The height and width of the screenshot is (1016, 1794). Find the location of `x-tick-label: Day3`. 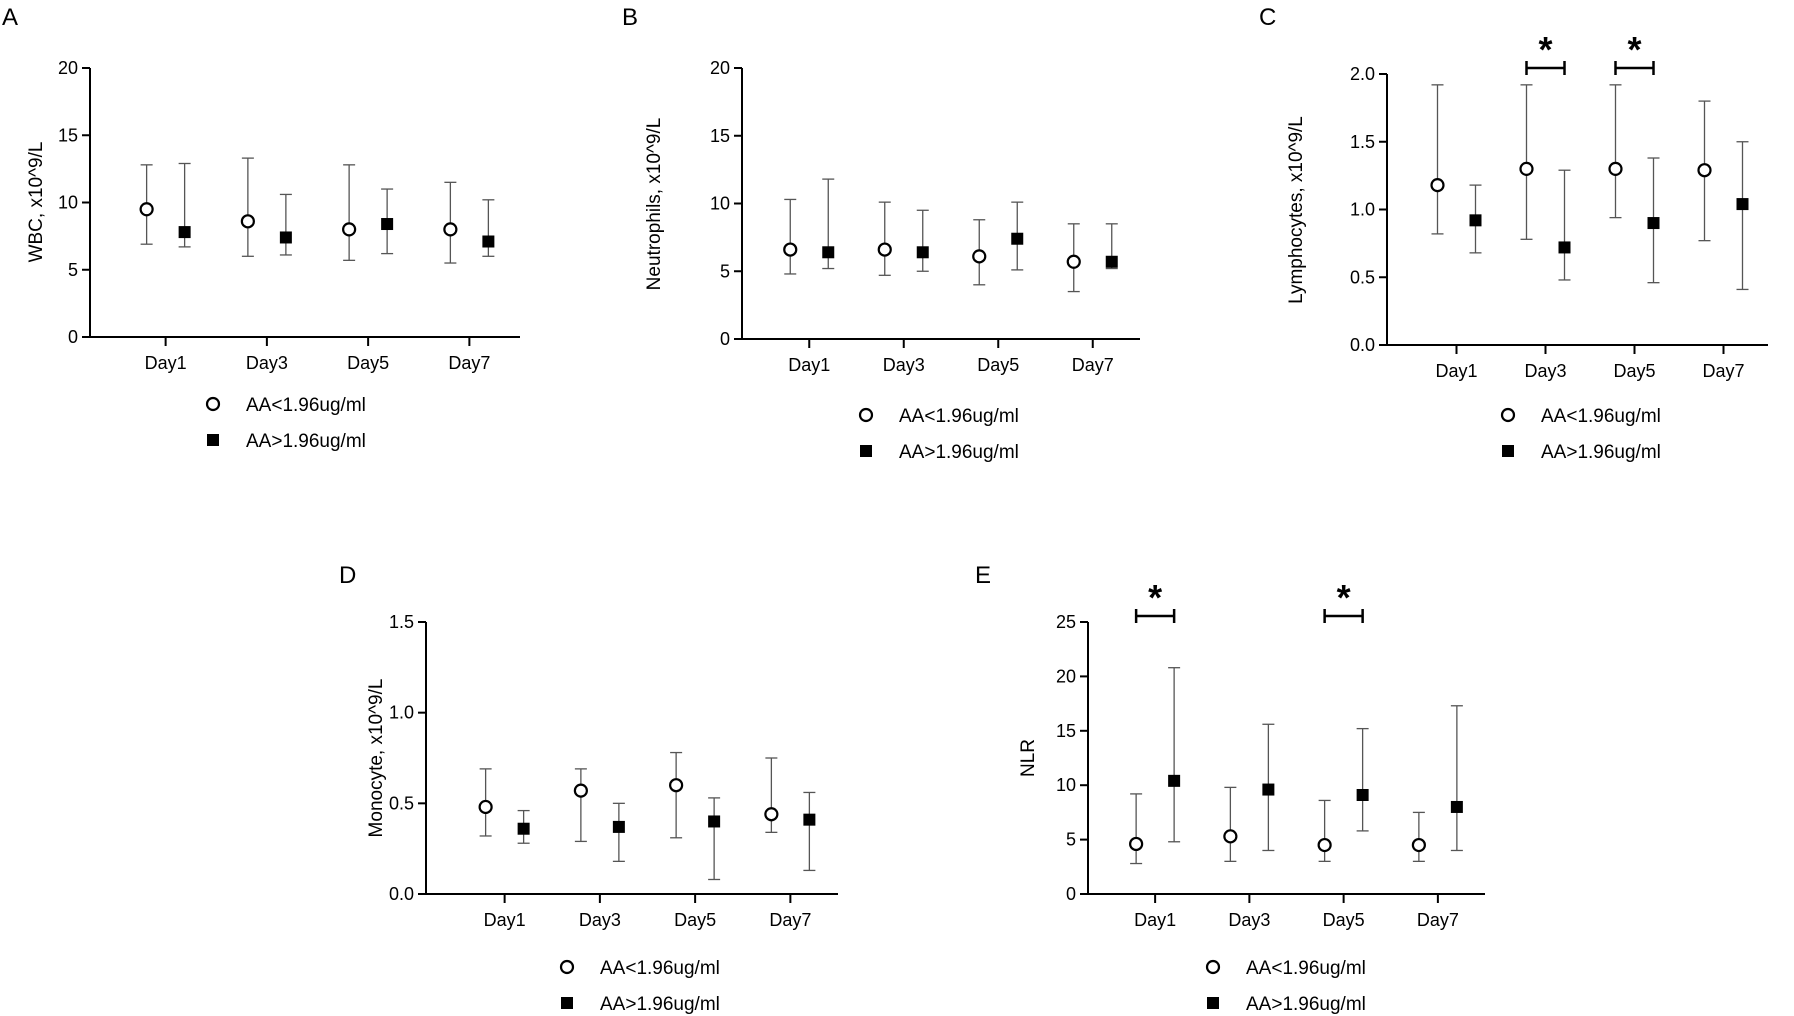

x-tick-label: Day3 is located at coordinates (1545, 371).